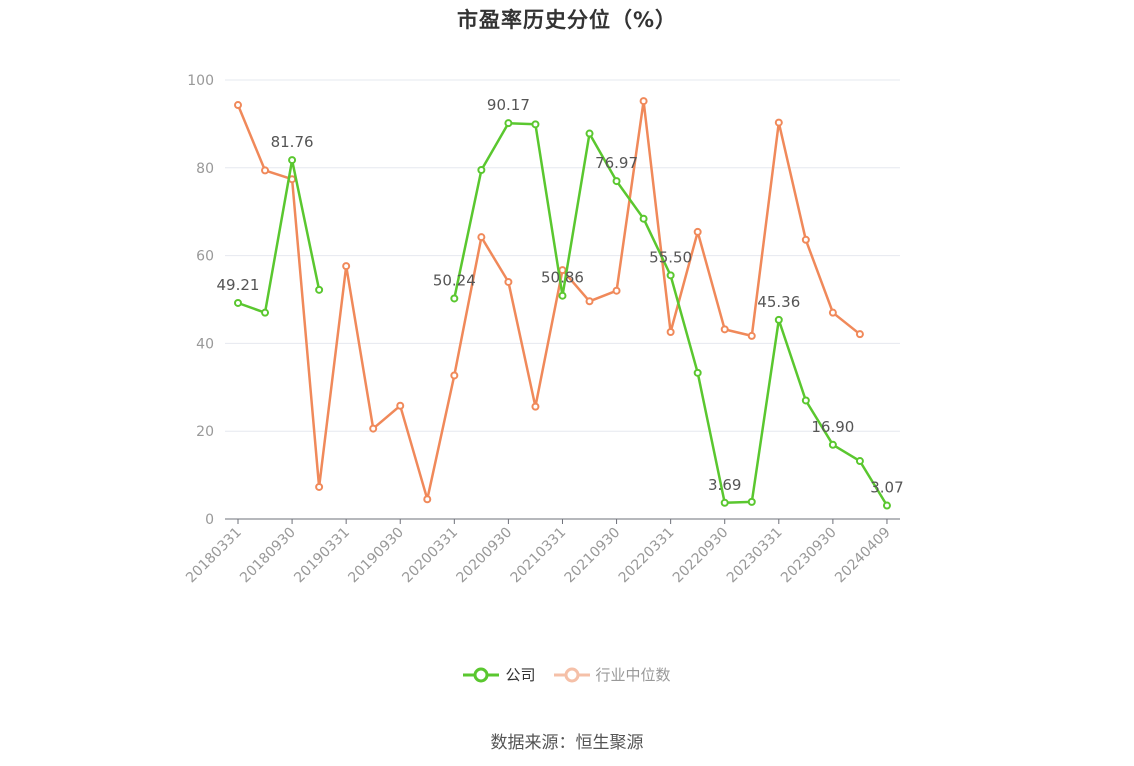 This screenshot has width=1134, height=766. I want to click on y-tick-label: 80, so click(205, 169).